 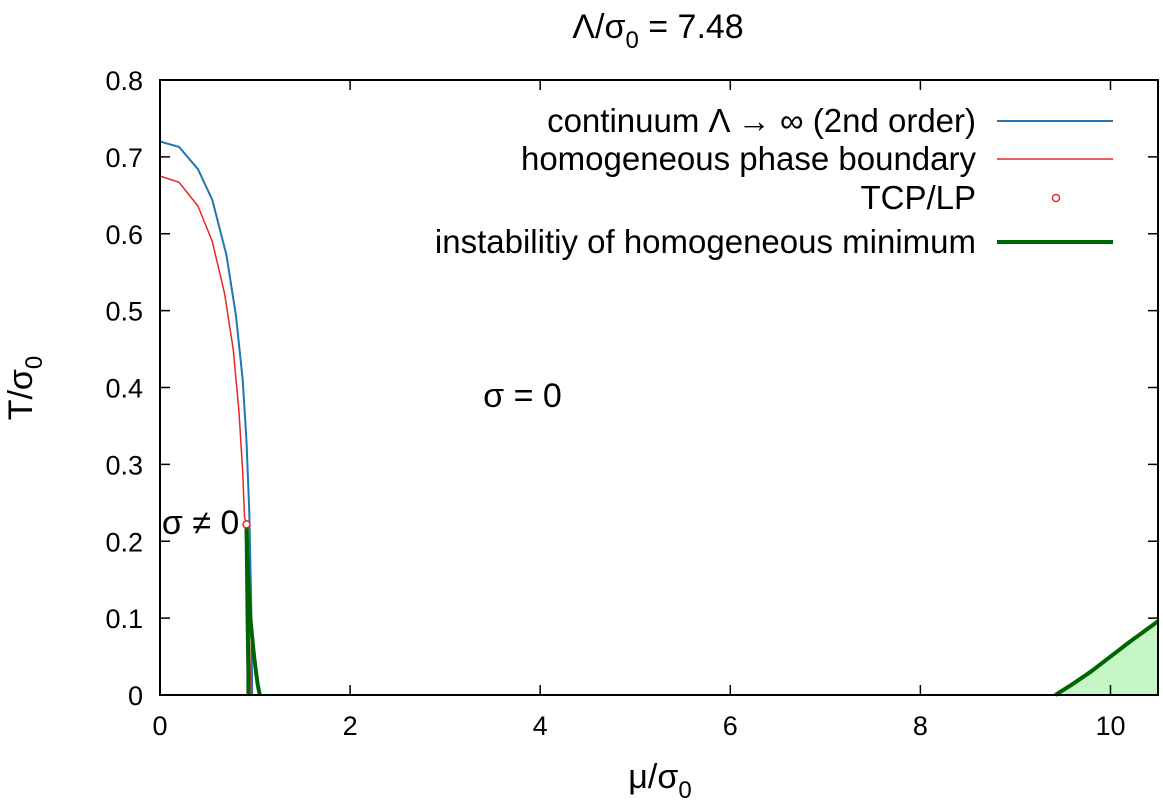 What do you see at coordinates (25, 388) in the screenshot?
I see `y-axis-label: T/σ0` at bounding box center [25, 388].